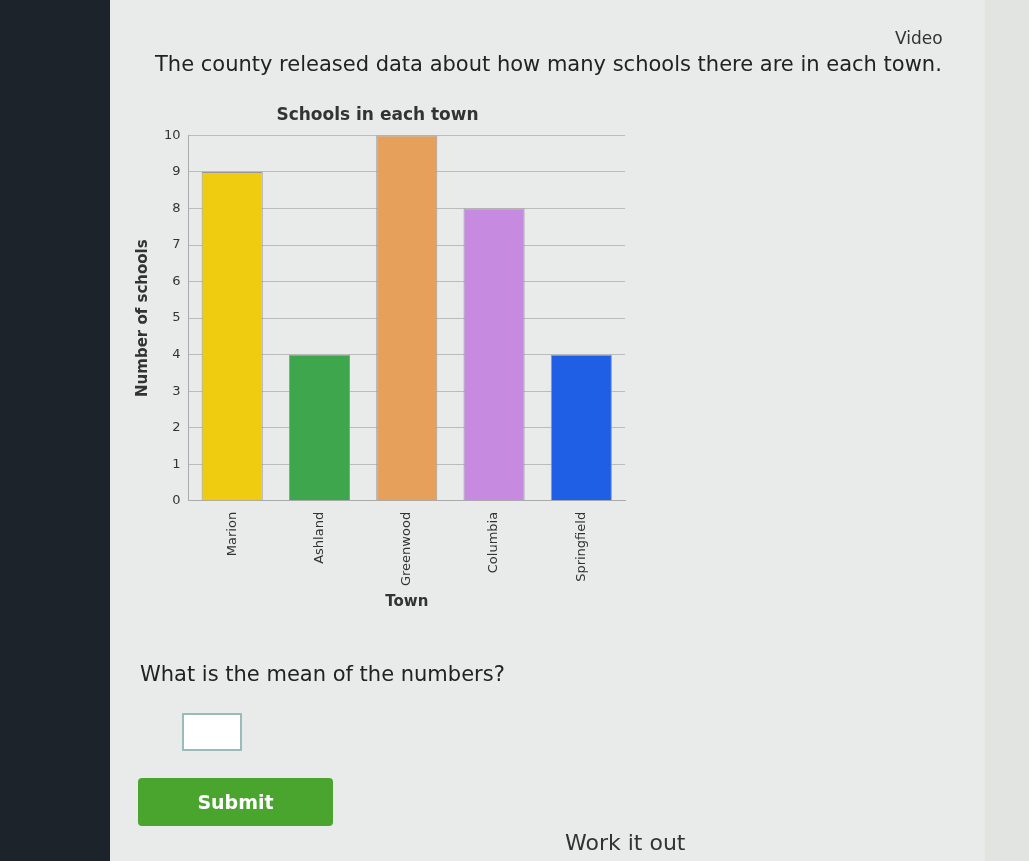 This screenshot has width=1029, height=861. Describe the element at coordinates (176, 244) in the screenshot. I see `y-tick-label: 7` at that location.